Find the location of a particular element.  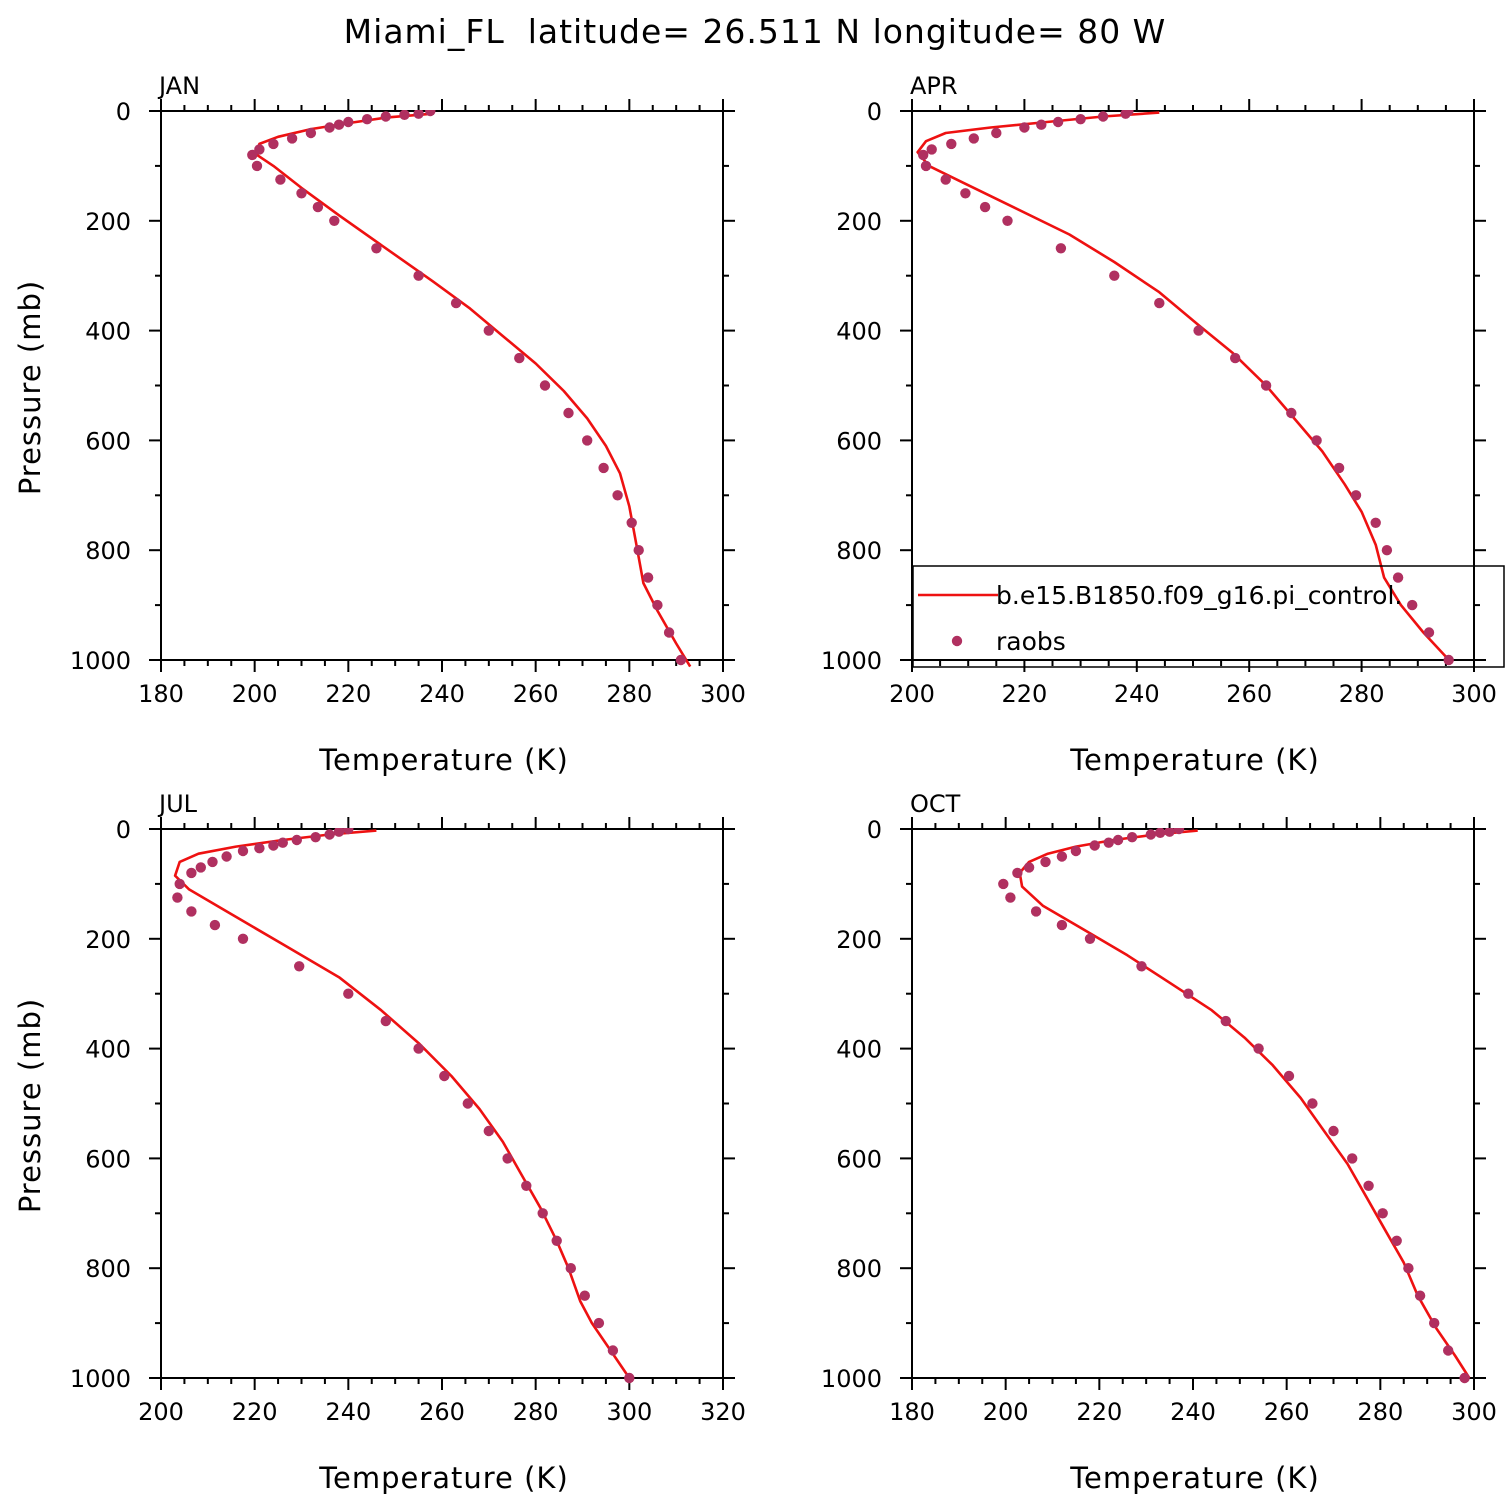

plot-frame is located at coordinates (442, 385).